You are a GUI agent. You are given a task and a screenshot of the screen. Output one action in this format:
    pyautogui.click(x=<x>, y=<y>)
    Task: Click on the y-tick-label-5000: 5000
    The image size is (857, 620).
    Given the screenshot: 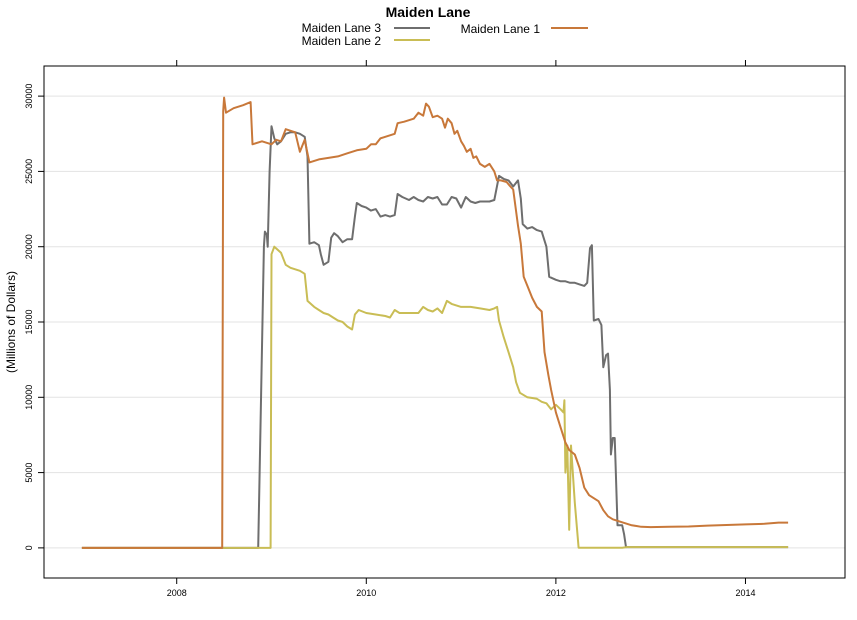 What is the action you would take?
    pyautogui.click(x=29, y=473)
    